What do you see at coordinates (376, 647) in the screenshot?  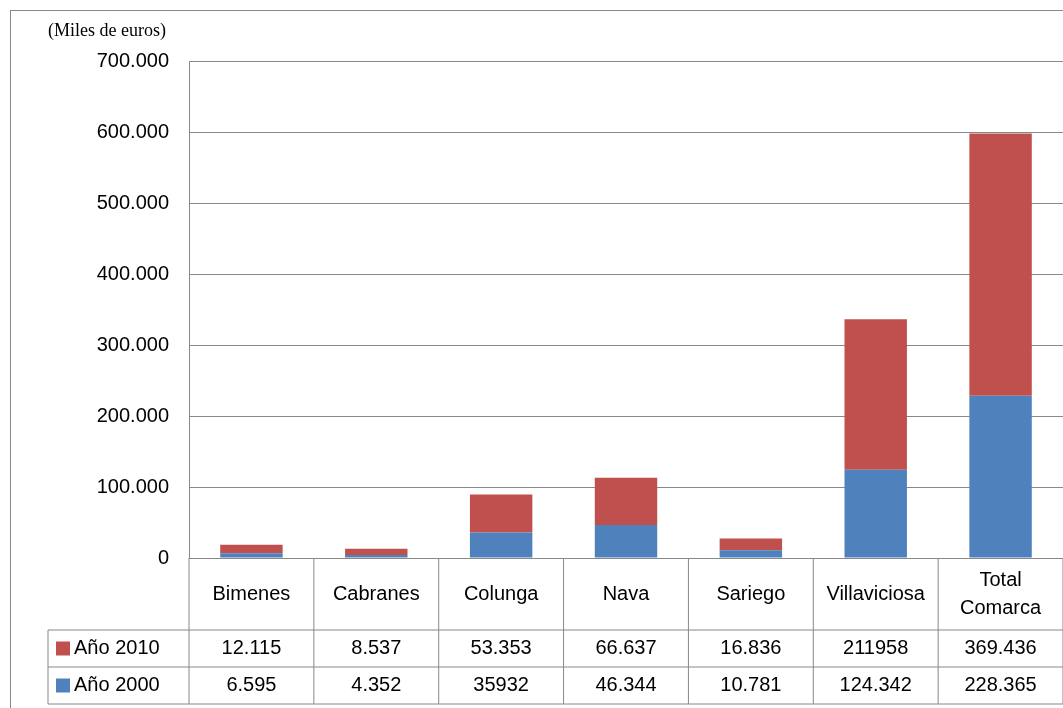 I see `data-label: 8.537` at bounding box center [376, 647].